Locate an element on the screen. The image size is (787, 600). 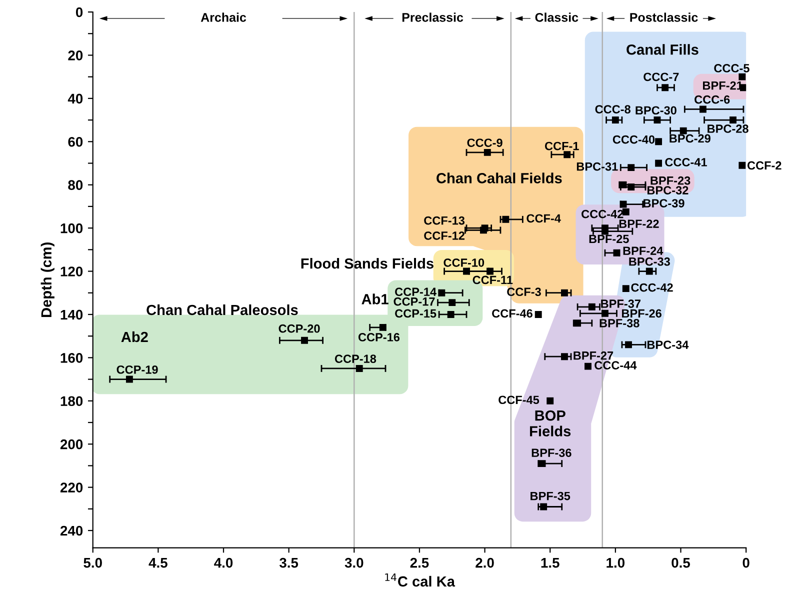
x-tick-label: 3.5 is located at coordinates (288, 563).